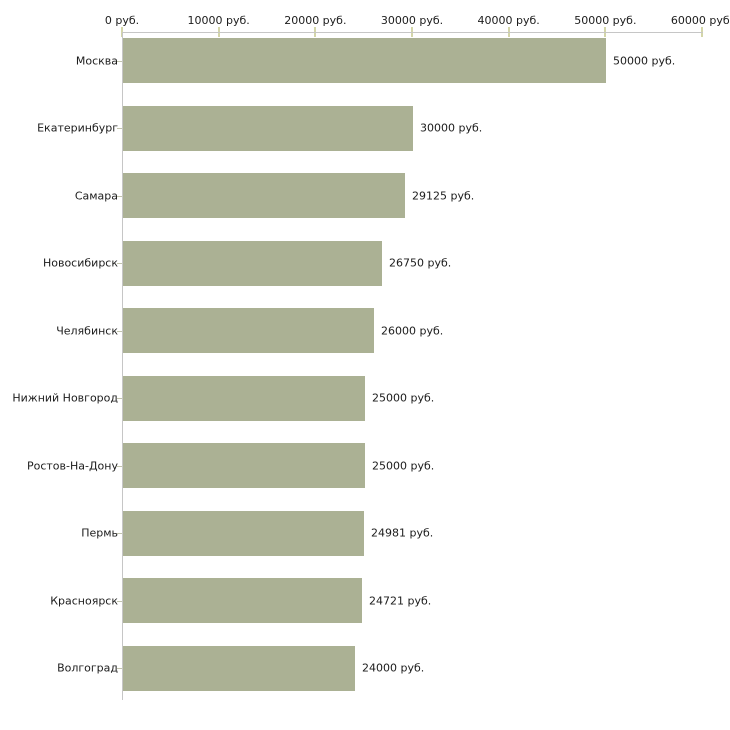  I want to click on category-label: Москва, so click(96, 60).